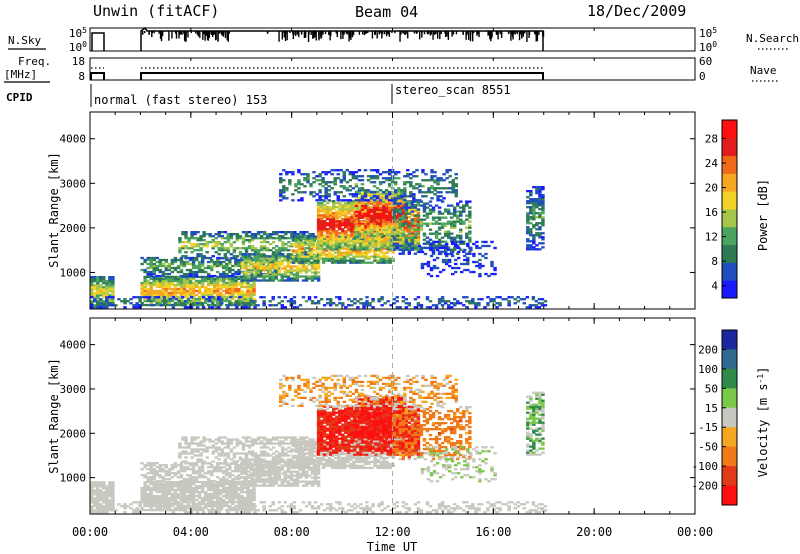 The width and height of the screenshot is (800, 554). I want to click on y-tick-label: 3000, so click(73, 183).